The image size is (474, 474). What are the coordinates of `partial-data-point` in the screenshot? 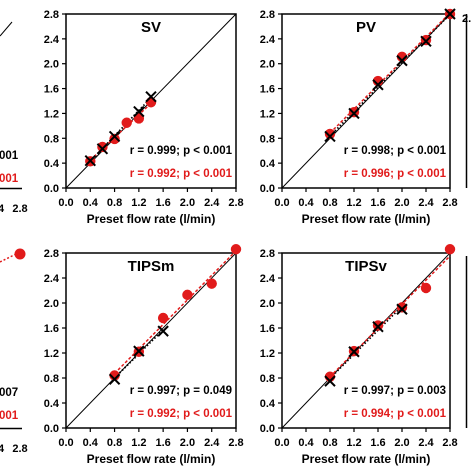 It's located at (20, 254).